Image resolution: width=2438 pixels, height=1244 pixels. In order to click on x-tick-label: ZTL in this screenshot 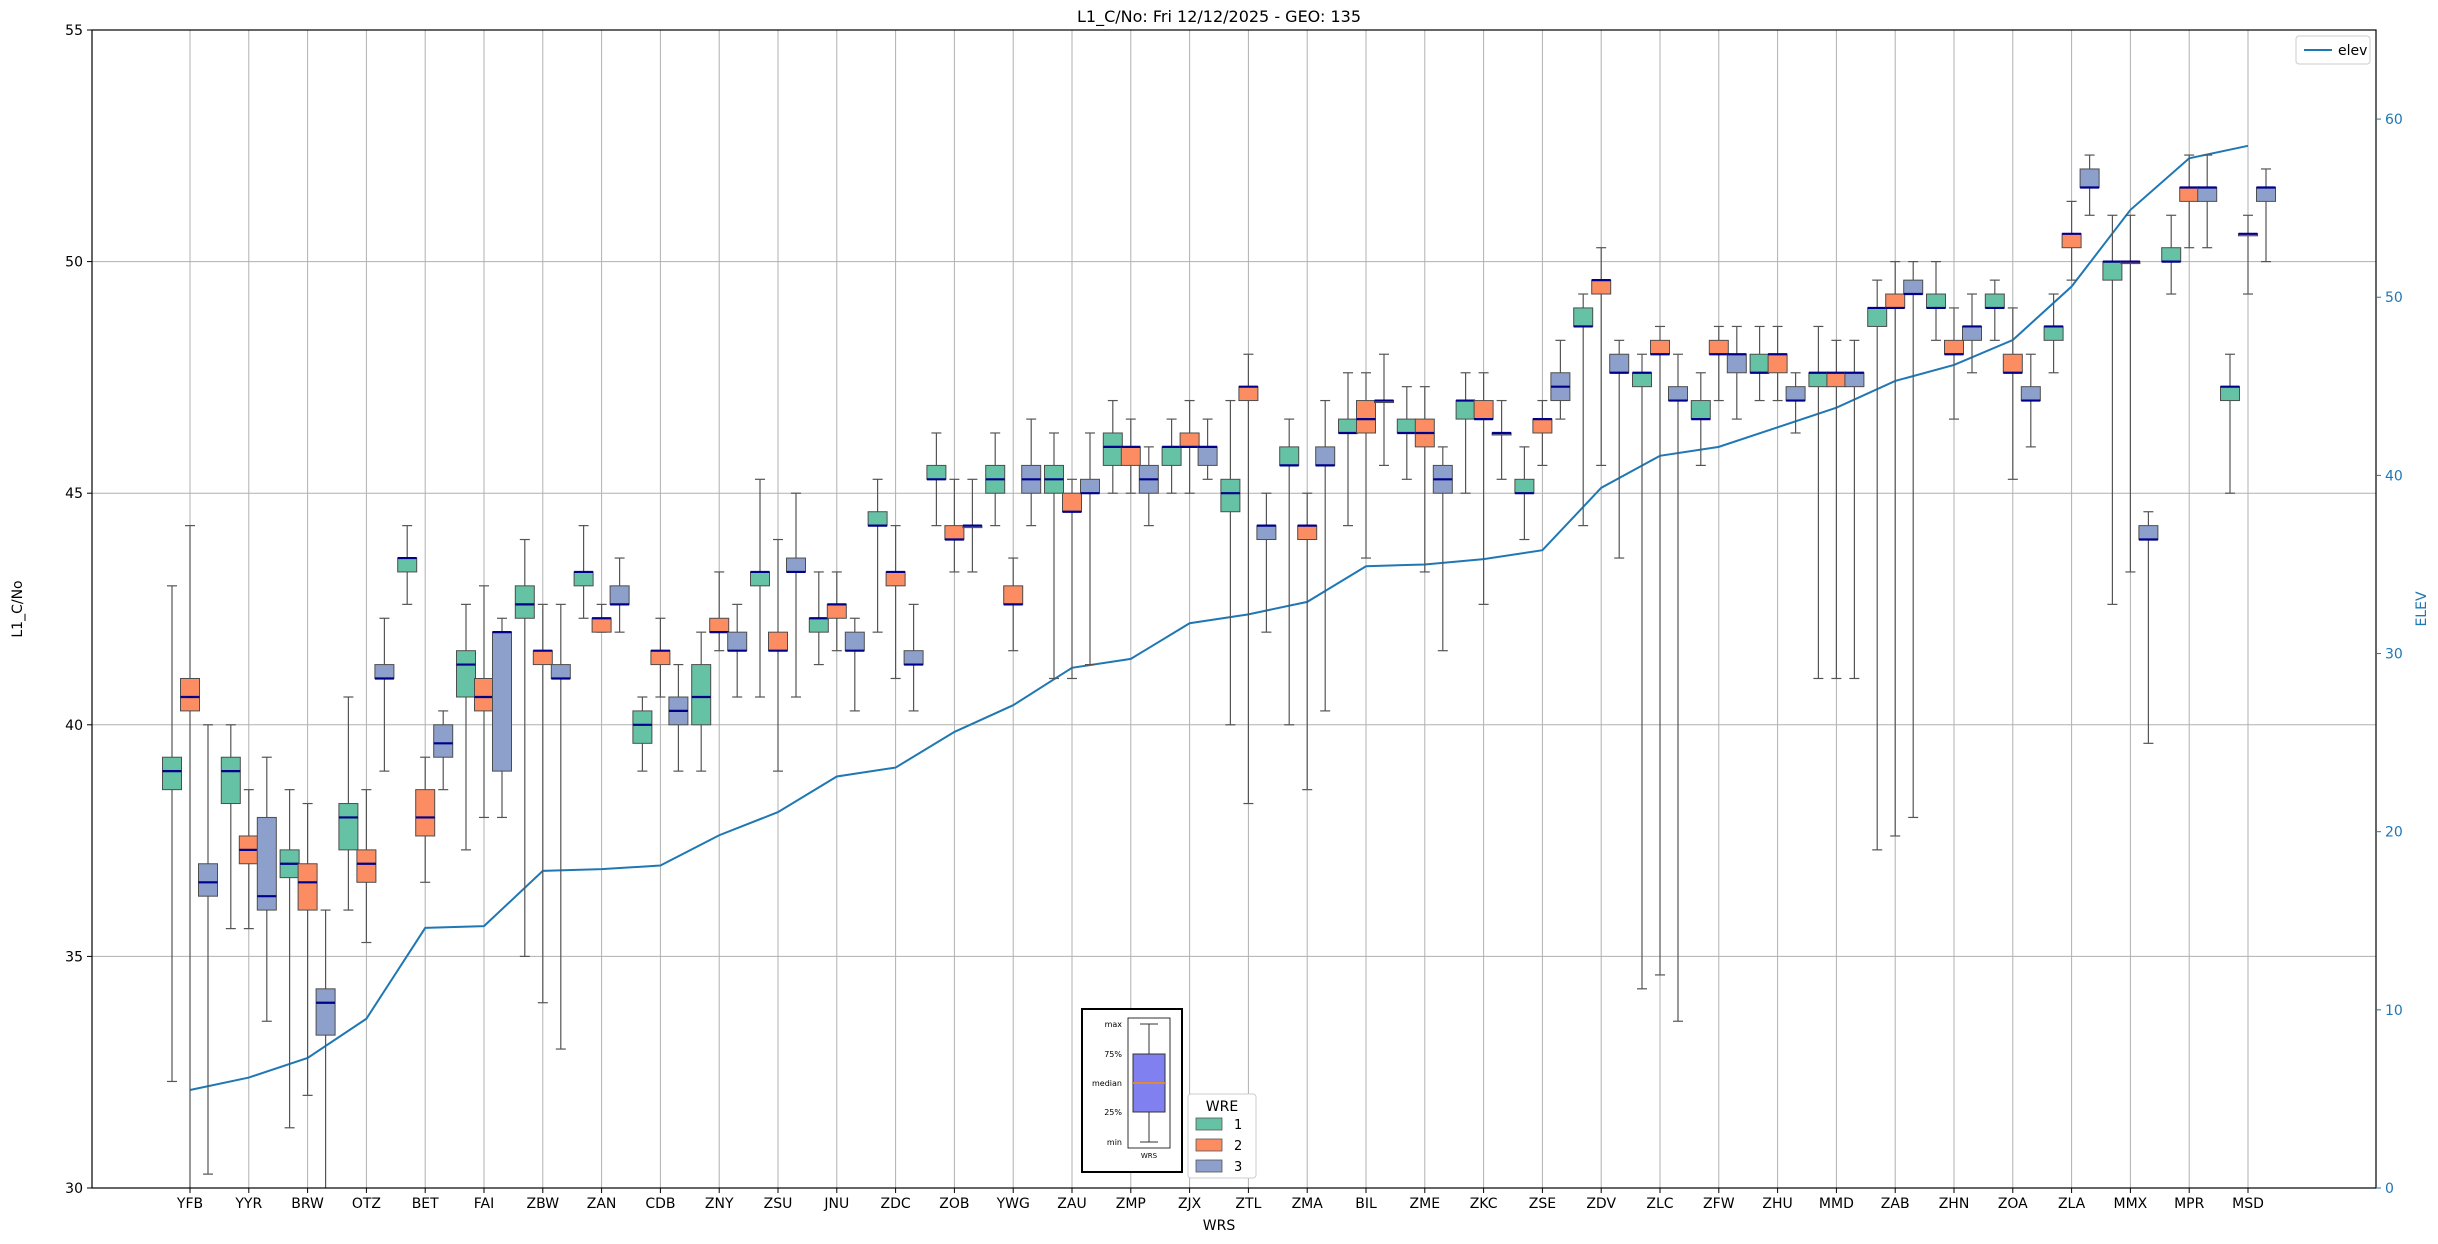, I will do `click(1248, 1204)`.